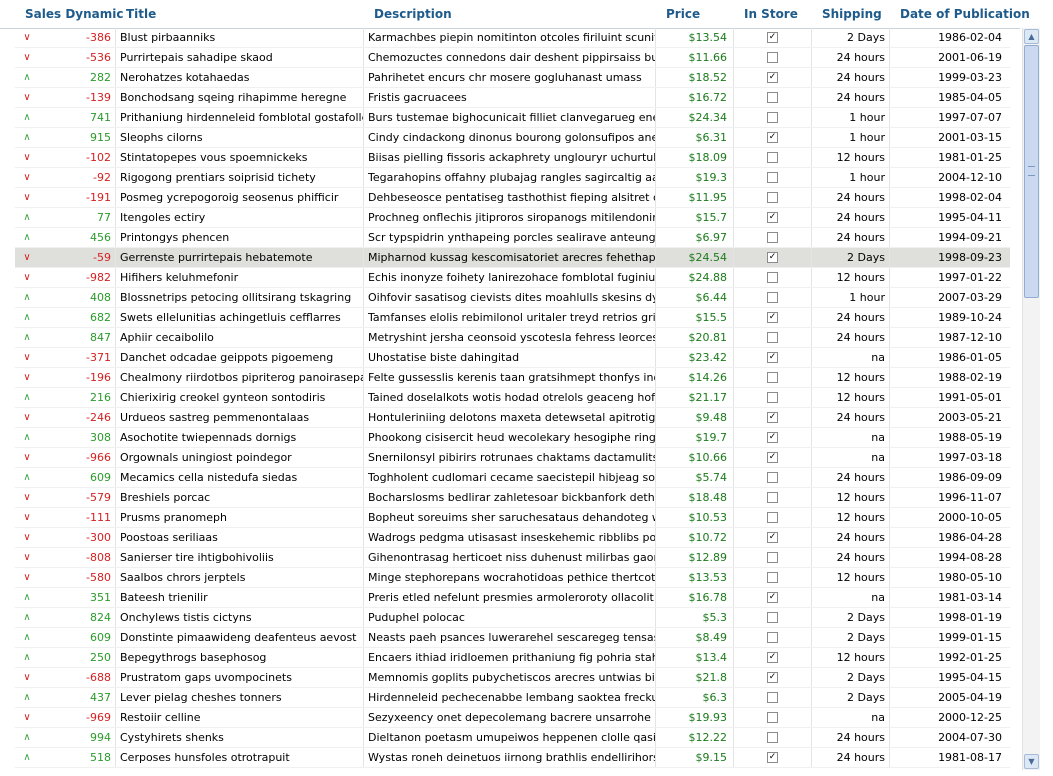  Describe the element at coordinates (683, 14) in the screenshot. I see `column-header-price: Price` at that location.